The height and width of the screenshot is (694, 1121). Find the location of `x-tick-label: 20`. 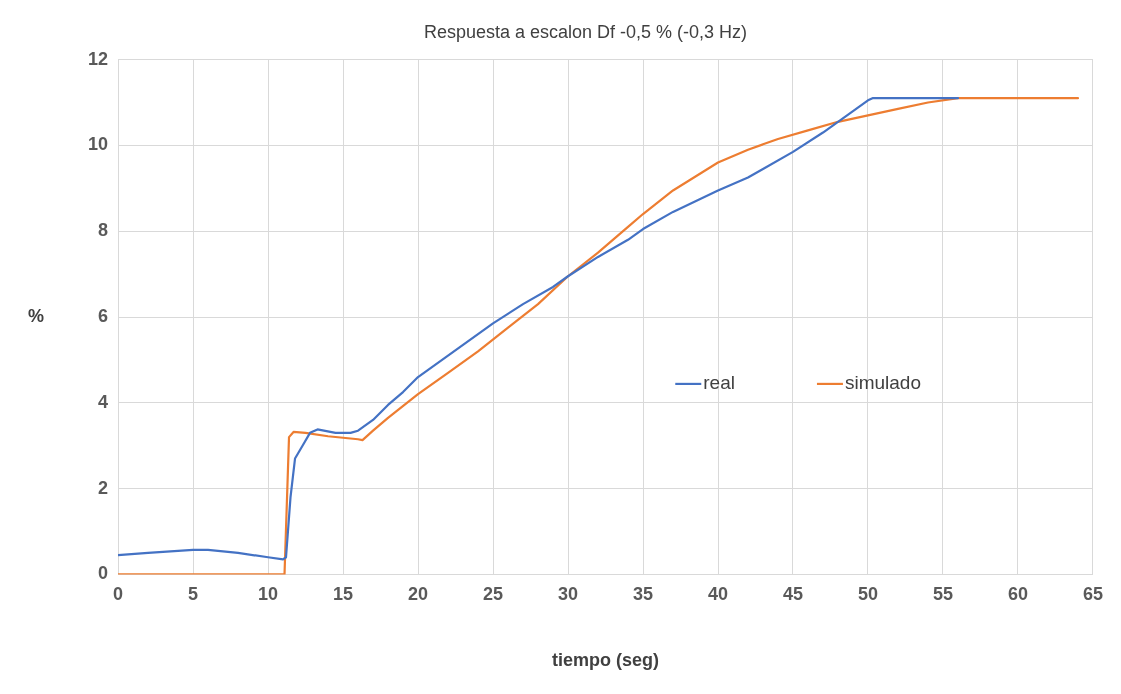

x-tick-label: 20 is located at coordinates (418, 594).